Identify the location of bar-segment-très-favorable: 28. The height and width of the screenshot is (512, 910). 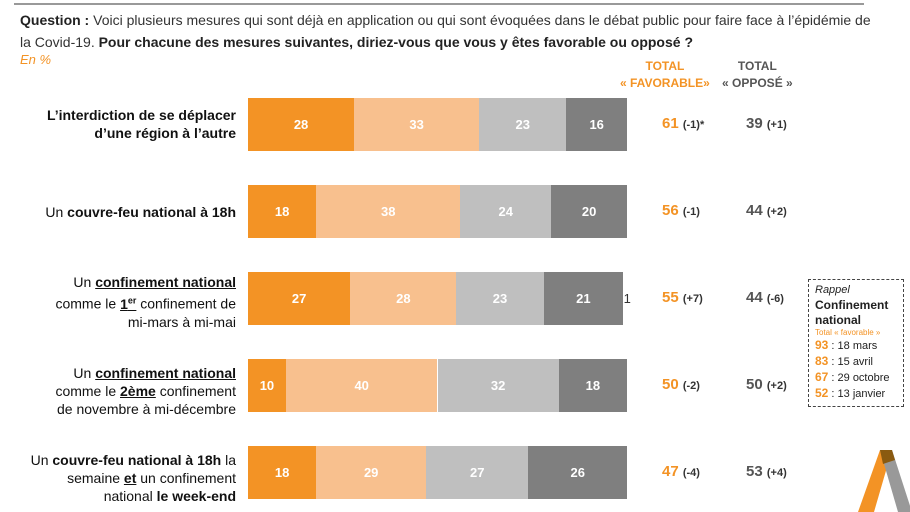
(301, 124).